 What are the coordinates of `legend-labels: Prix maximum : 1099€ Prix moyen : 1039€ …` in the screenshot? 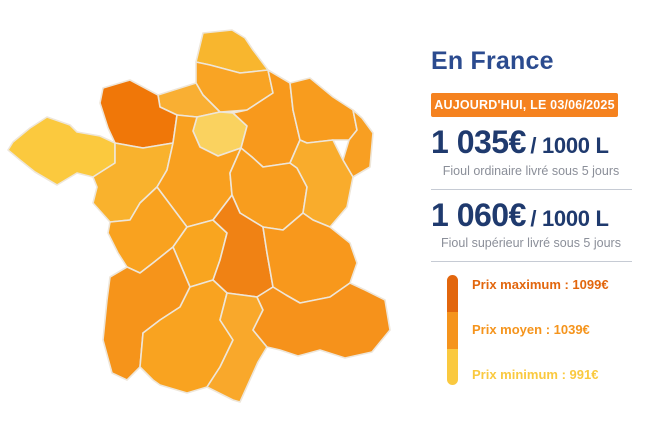 It's located at (540, 330).